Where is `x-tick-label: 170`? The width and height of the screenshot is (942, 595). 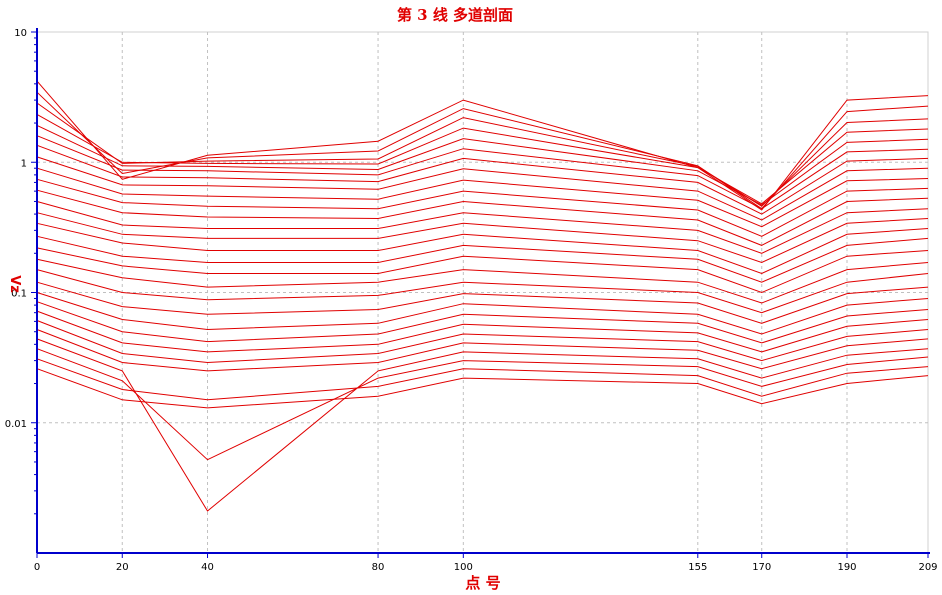
x-tick-label: 170 is located at coordinates (761, 567).